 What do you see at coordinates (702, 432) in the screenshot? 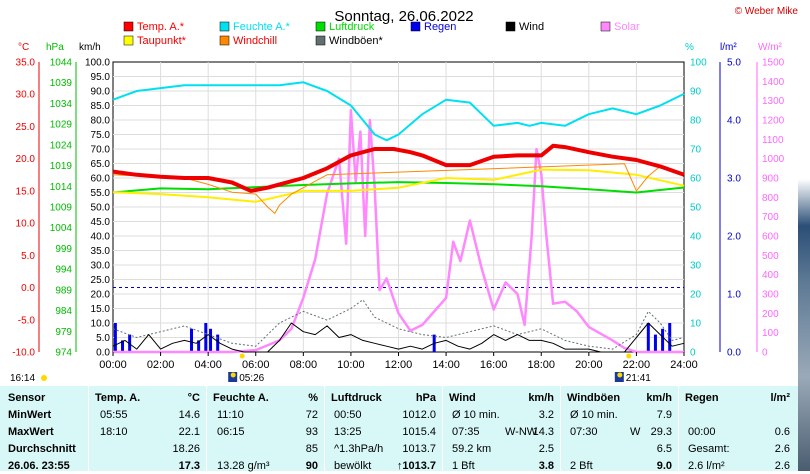
I see `stats-cell: 00:00` at bounding box center [702, 432].